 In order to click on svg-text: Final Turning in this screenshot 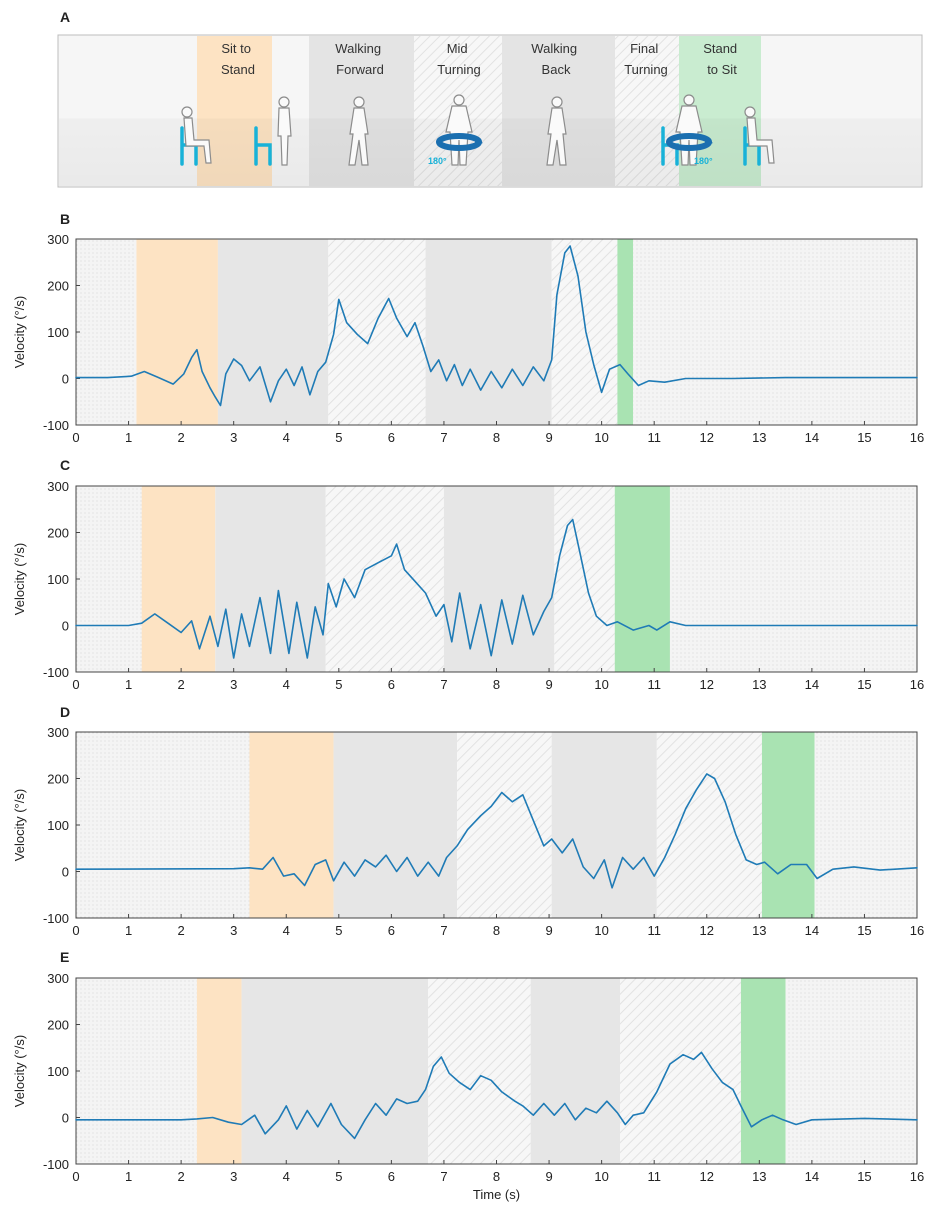, I will do `click(646, 59)`.